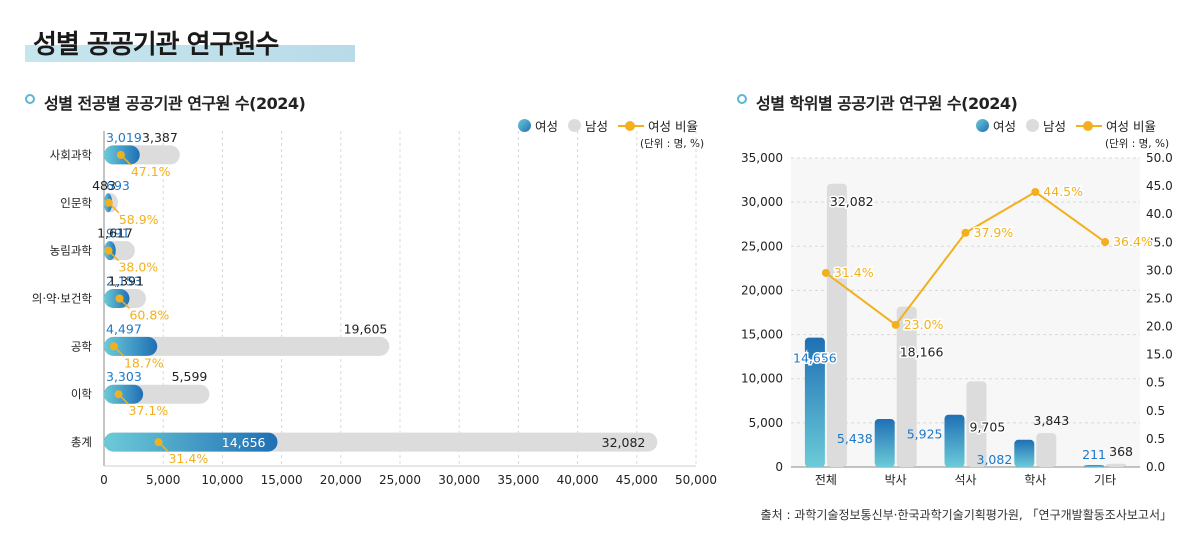 The height and width of the screenshot is (541, 1200). I want to click on y-tick-label: 25,000, so click(762, 246).